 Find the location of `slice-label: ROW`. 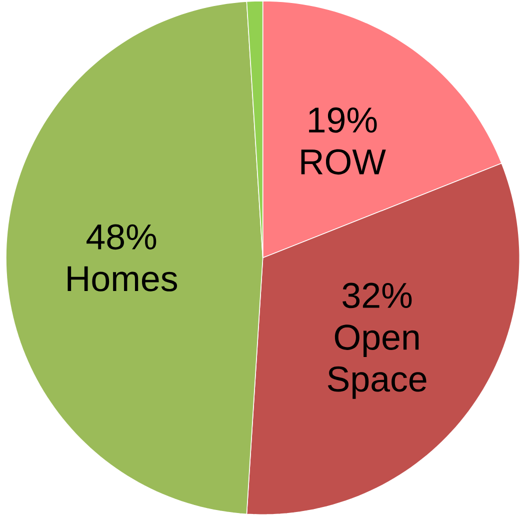

slice-label: ROW is located at coordinates (343, 162).